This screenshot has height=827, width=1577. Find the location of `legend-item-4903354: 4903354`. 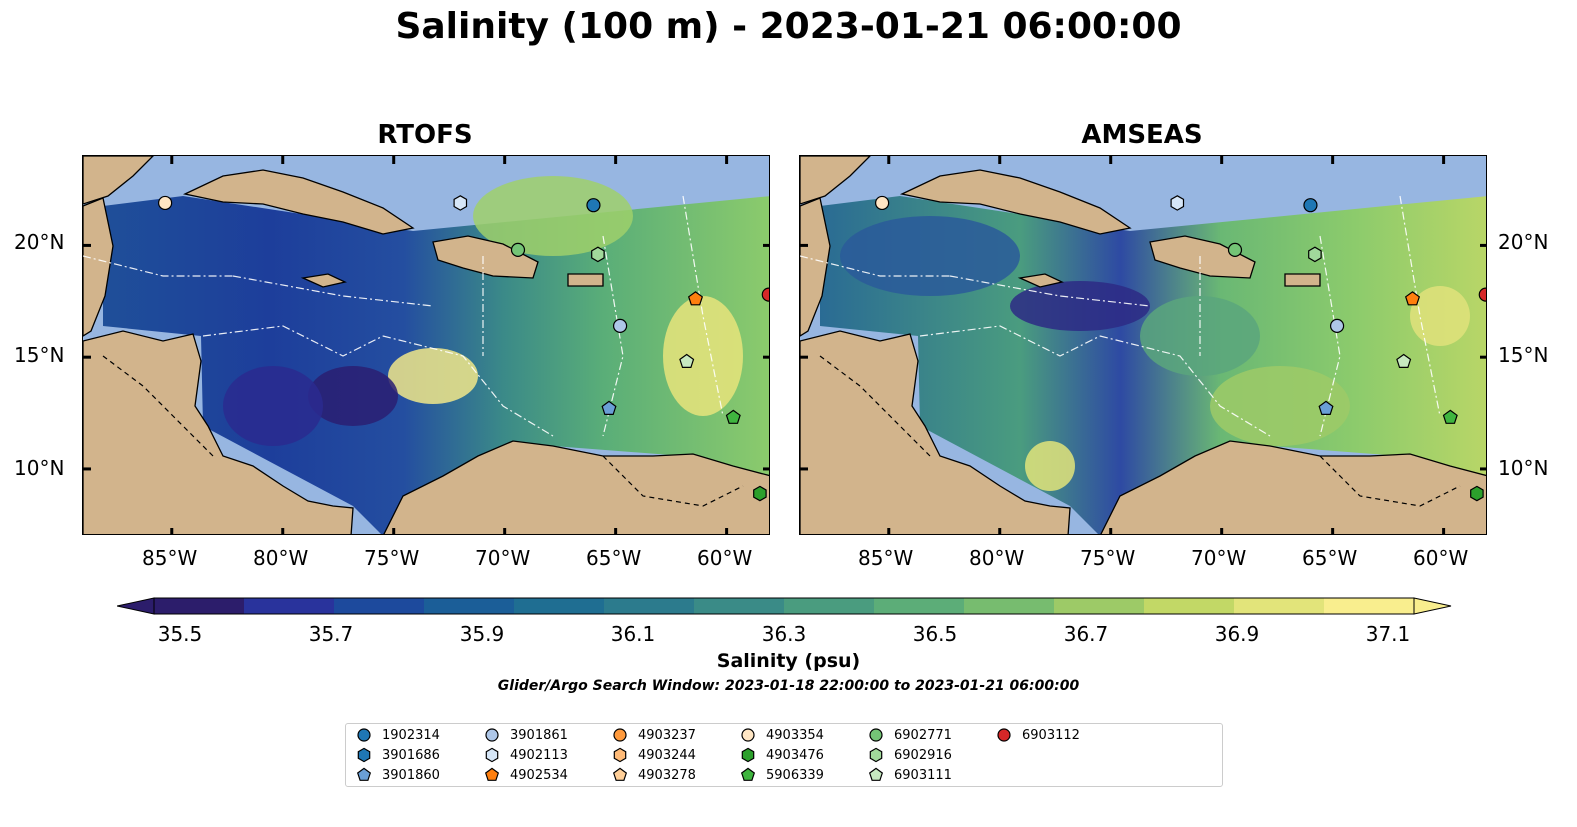

legend-item-4903354: 4903354 is located at coordinates (782, 735).